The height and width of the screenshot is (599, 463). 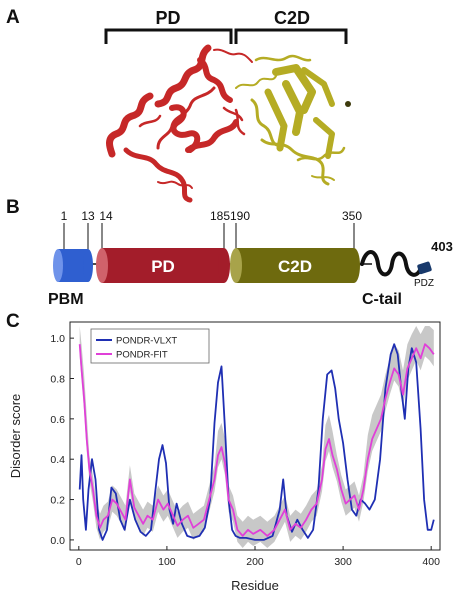 I want to click on c2d-cylinder: C2D, so click(x=295, y=265).